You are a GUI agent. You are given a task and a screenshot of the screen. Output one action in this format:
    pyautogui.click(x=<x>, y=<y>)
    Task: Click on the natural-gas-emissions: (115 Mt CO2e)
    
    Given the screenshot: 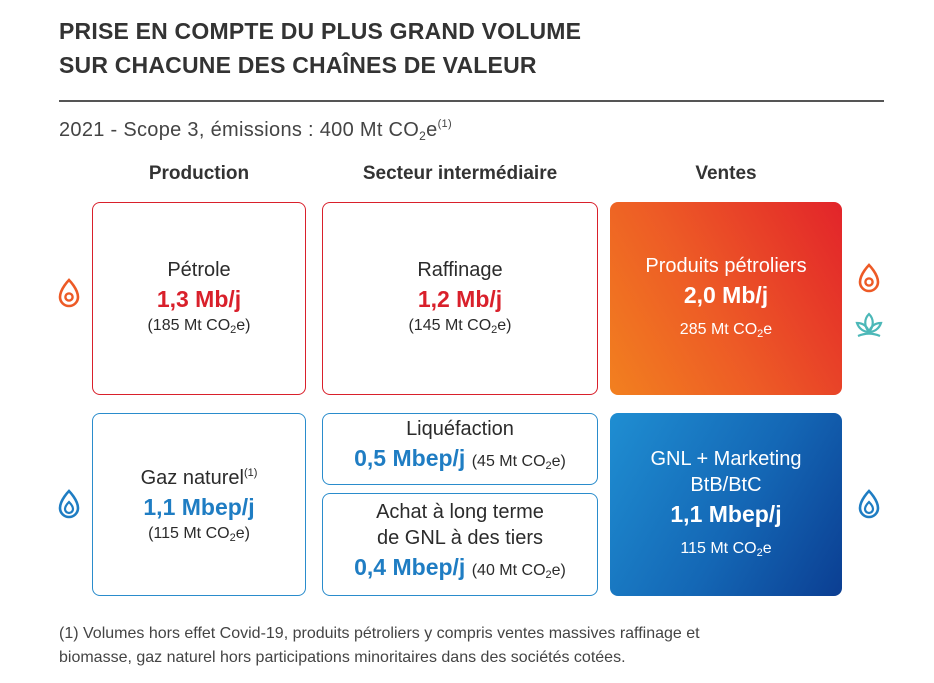 What is the action you would take?
    pyautogui.click(x=199, y=534)
    